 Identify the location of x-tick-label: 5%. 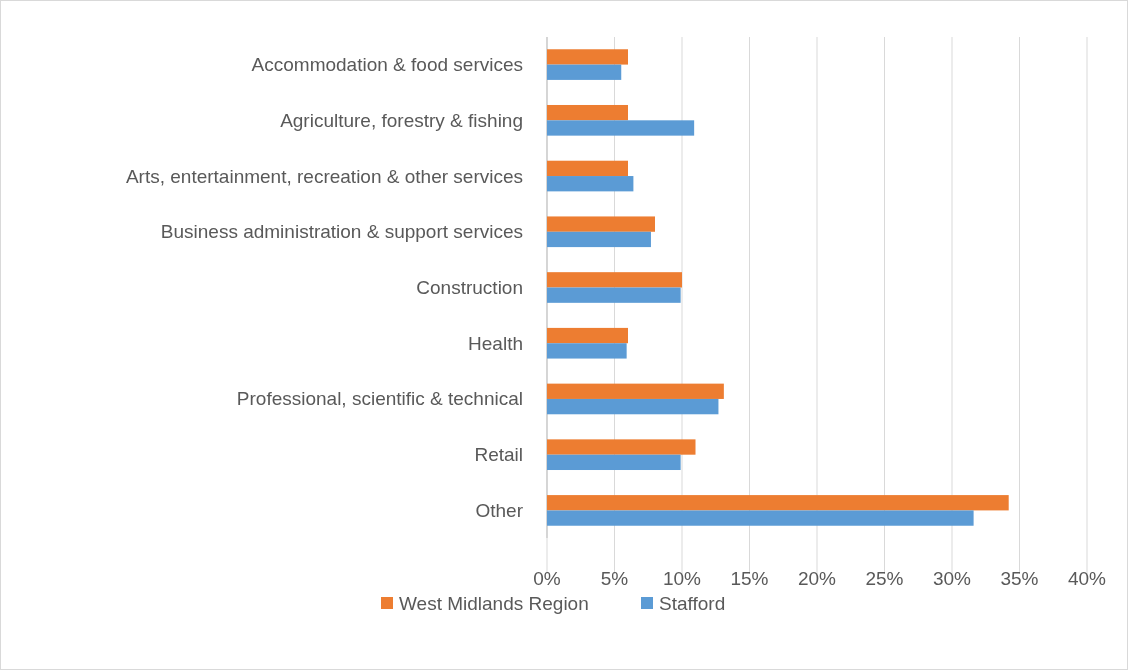
(614, 578).